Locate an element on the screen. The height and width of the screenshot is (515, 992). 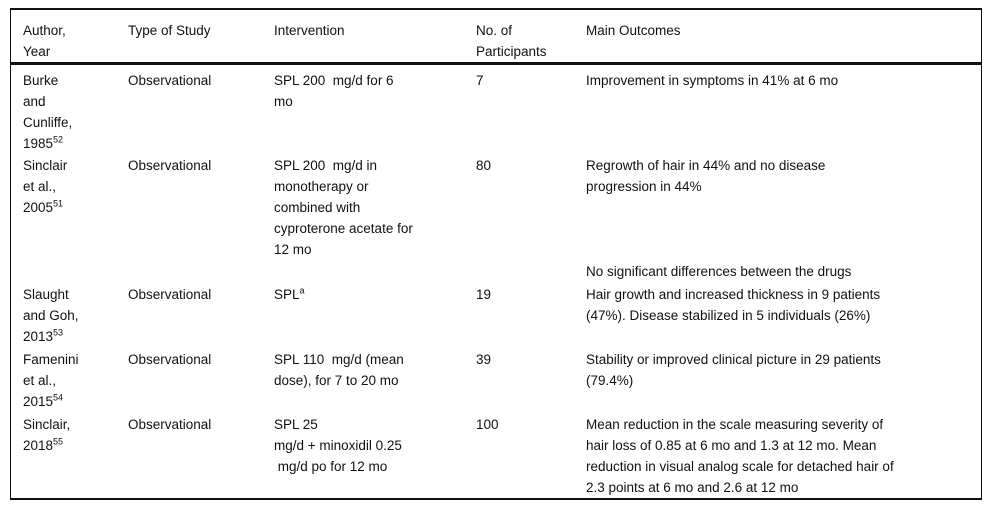
intervention-text: SPLa is located at coordinates (289, 293).